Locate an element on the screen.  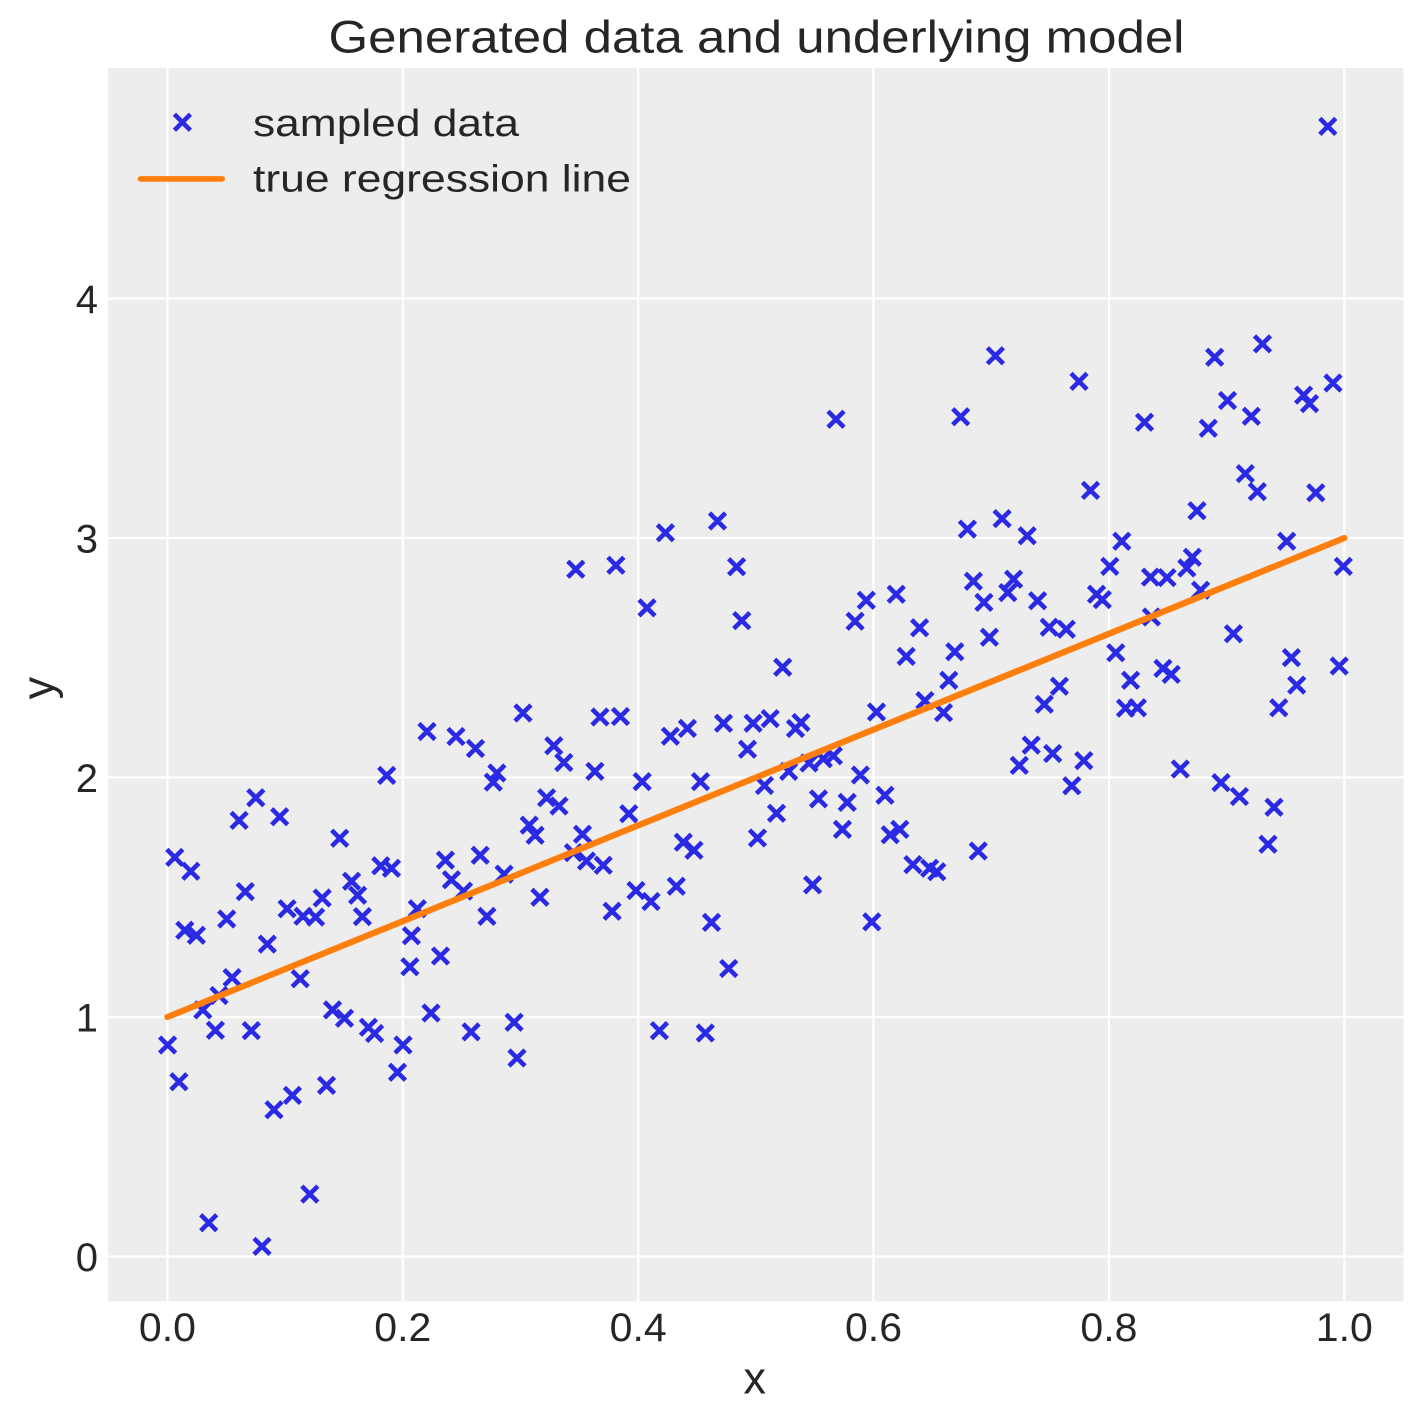
svg-text: 0.0 is located at coordinates (167, 1328).